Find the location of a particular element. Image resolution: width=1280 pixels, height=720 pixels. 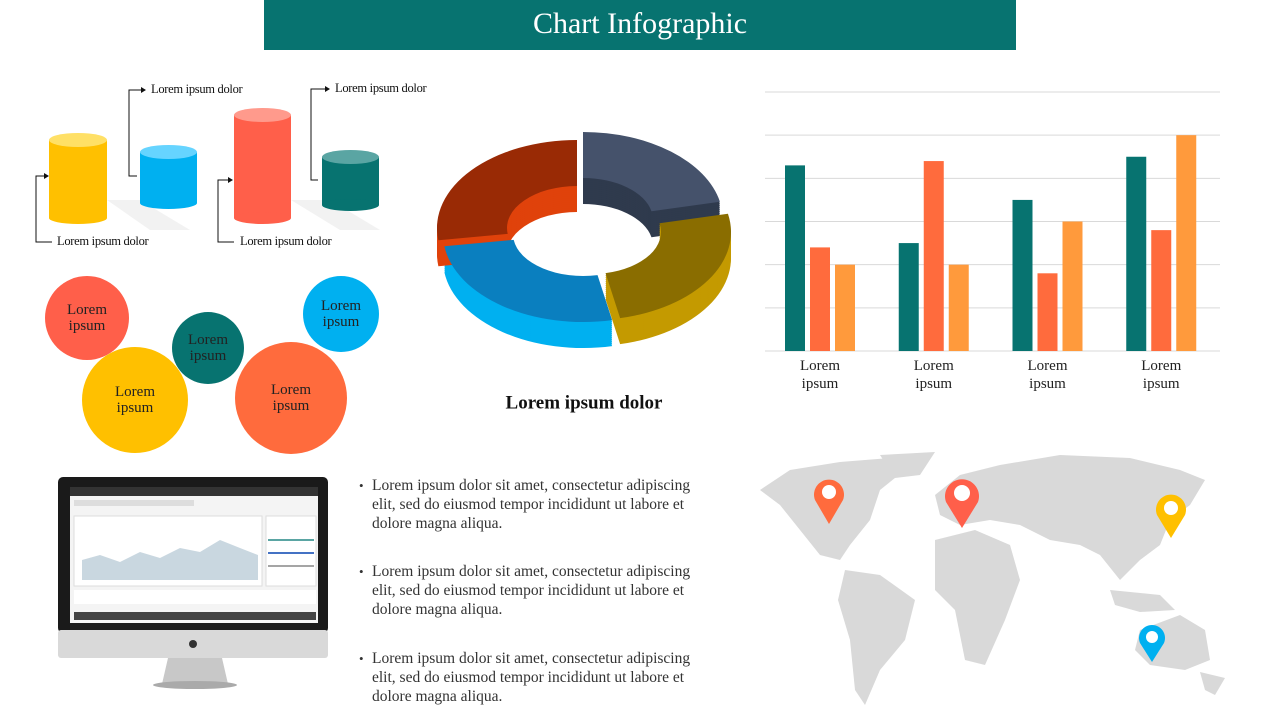

bar-chart is located at coordinates (992, 221).